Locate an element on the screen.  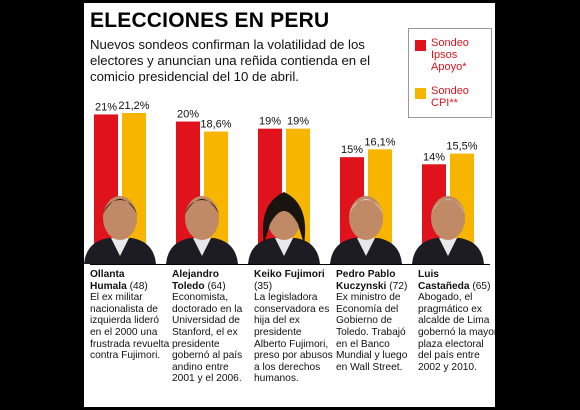
candidate-age: (65) is located at coordinates (481, 286).